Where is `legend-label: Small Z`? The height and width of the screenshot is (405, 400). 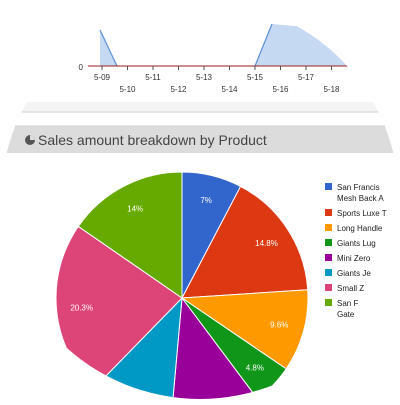
legend-label: Small Z is located at coordinates (350, 288).